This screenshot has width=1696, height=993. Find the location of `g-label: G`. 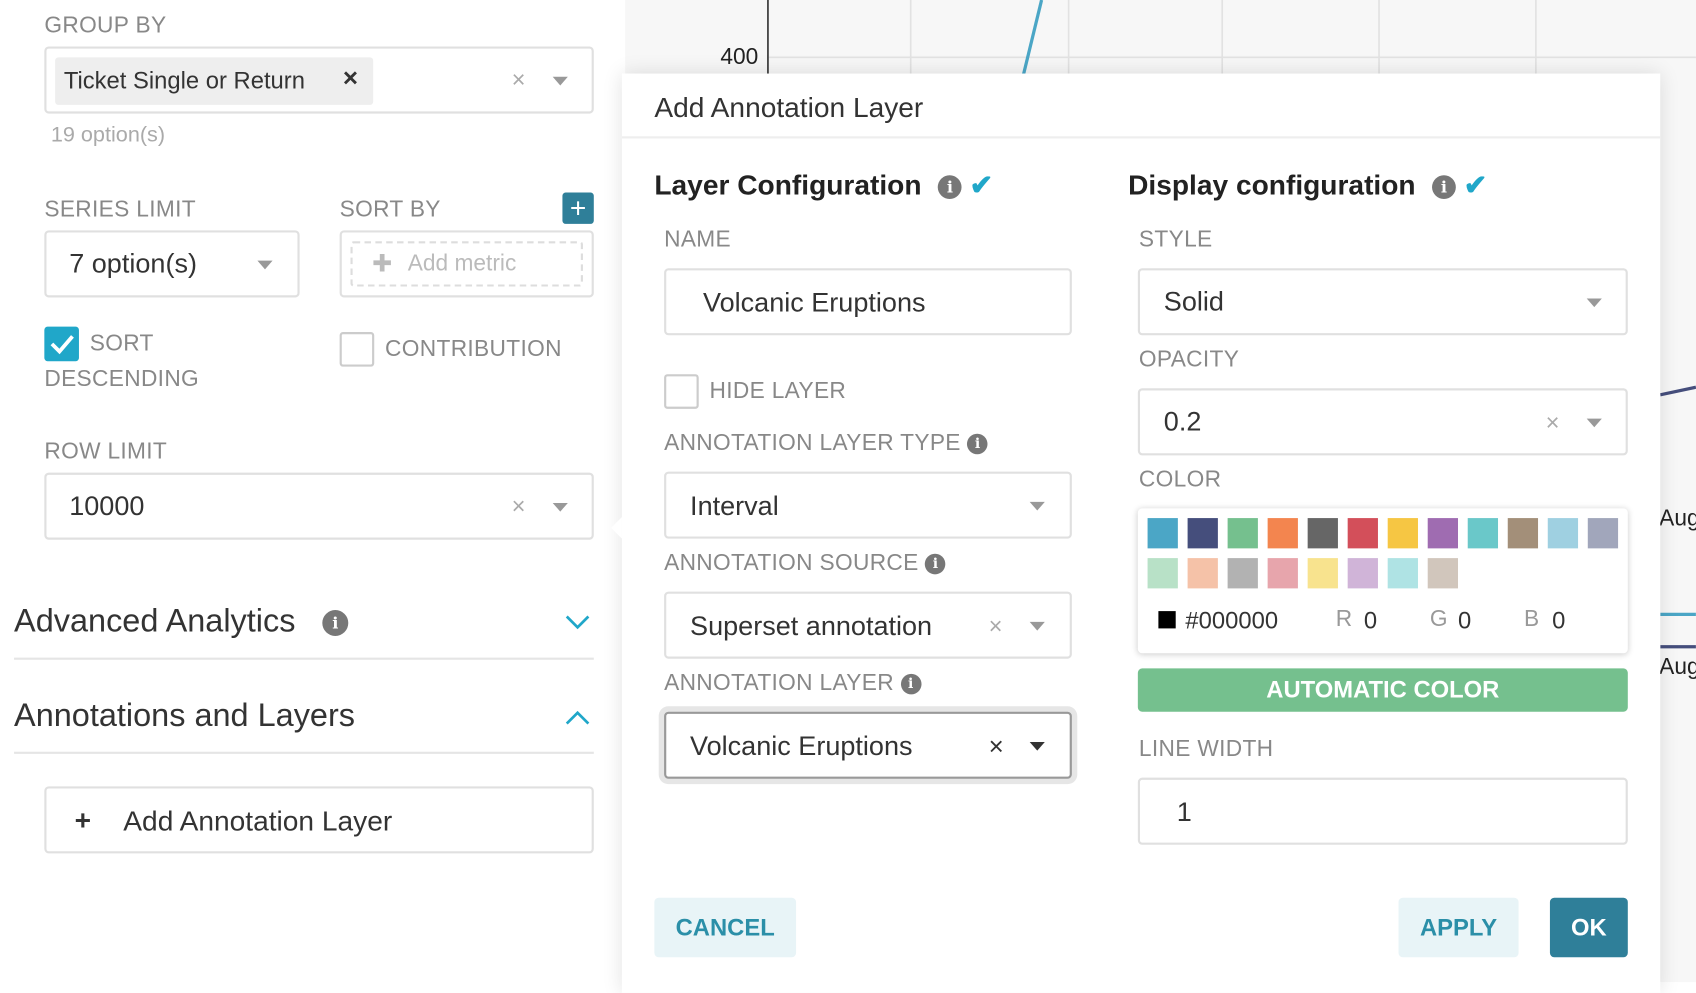

g-label: G is located at coordinates (1438, 619).